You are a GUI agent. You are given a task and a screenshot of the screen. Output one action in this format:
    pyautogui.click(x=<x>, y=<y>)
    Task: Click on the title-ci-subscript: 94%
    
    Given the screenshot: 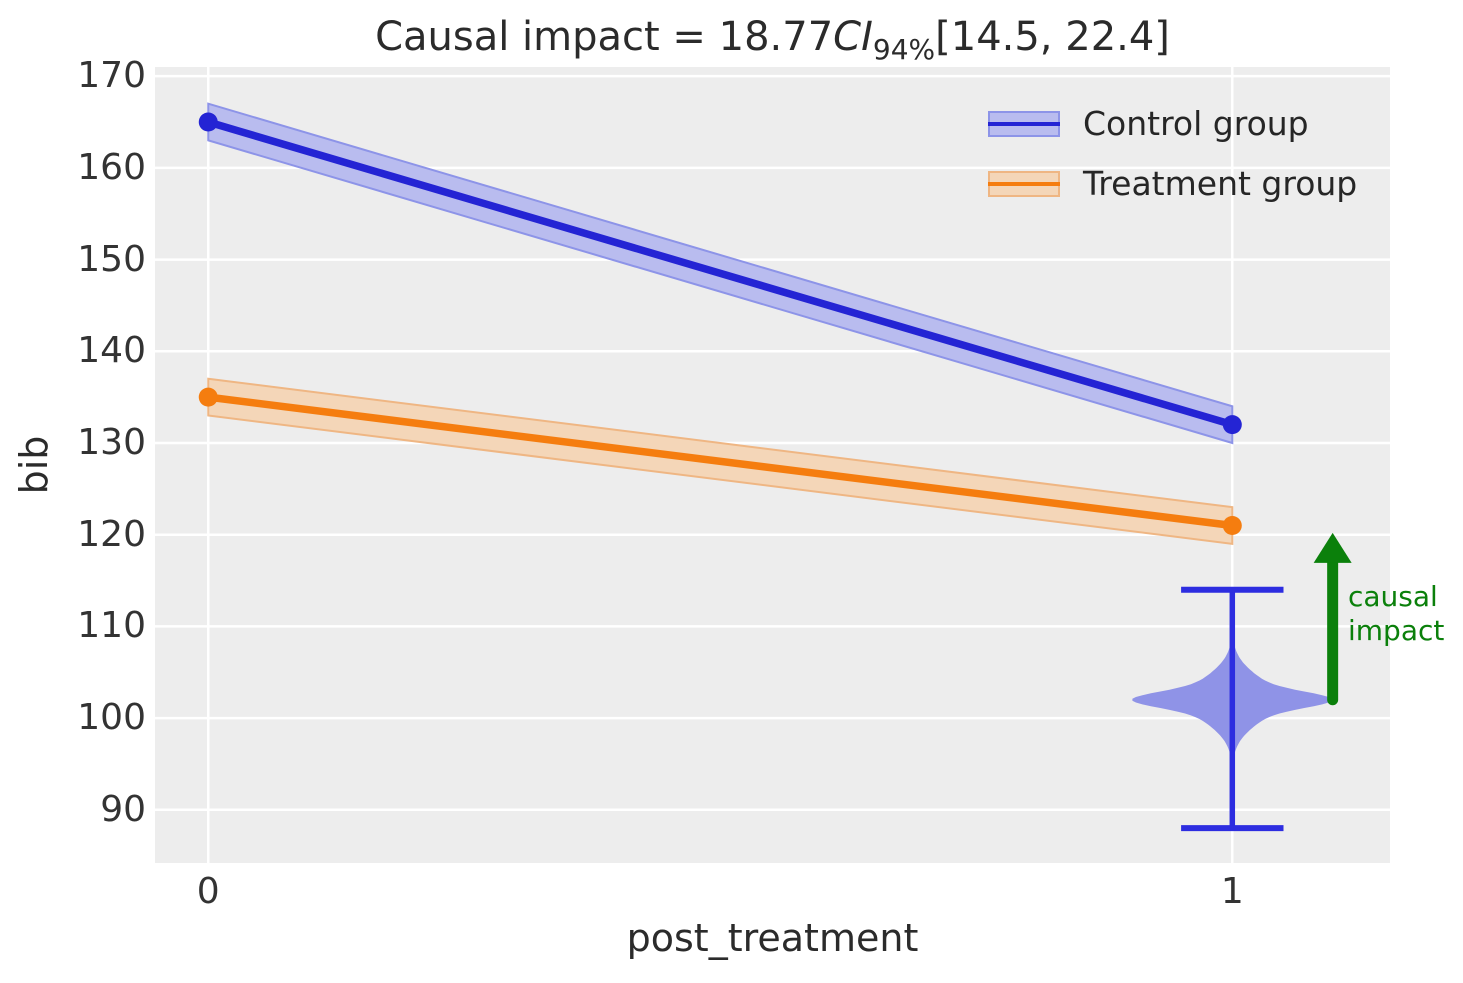 What is the action you would take?
    pyautogui.click(x=904, y=49)
    